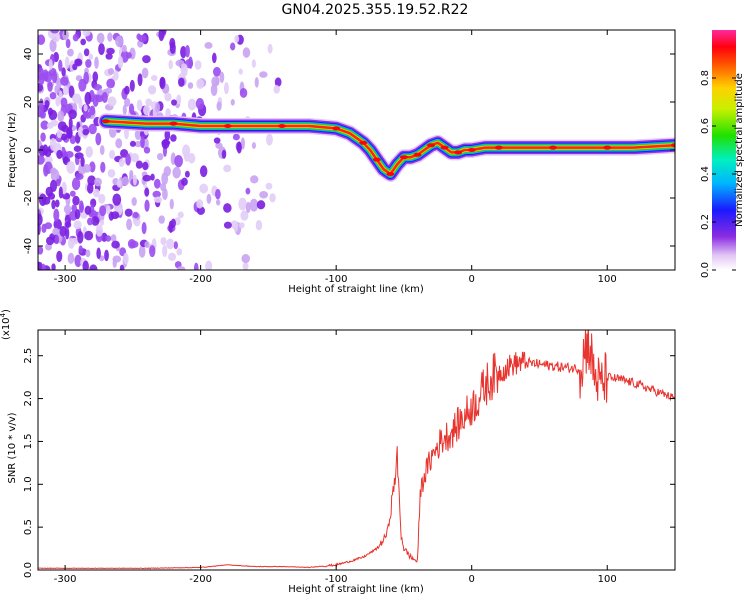  I want to click on y-tick-label: 0, so click(28, 150).